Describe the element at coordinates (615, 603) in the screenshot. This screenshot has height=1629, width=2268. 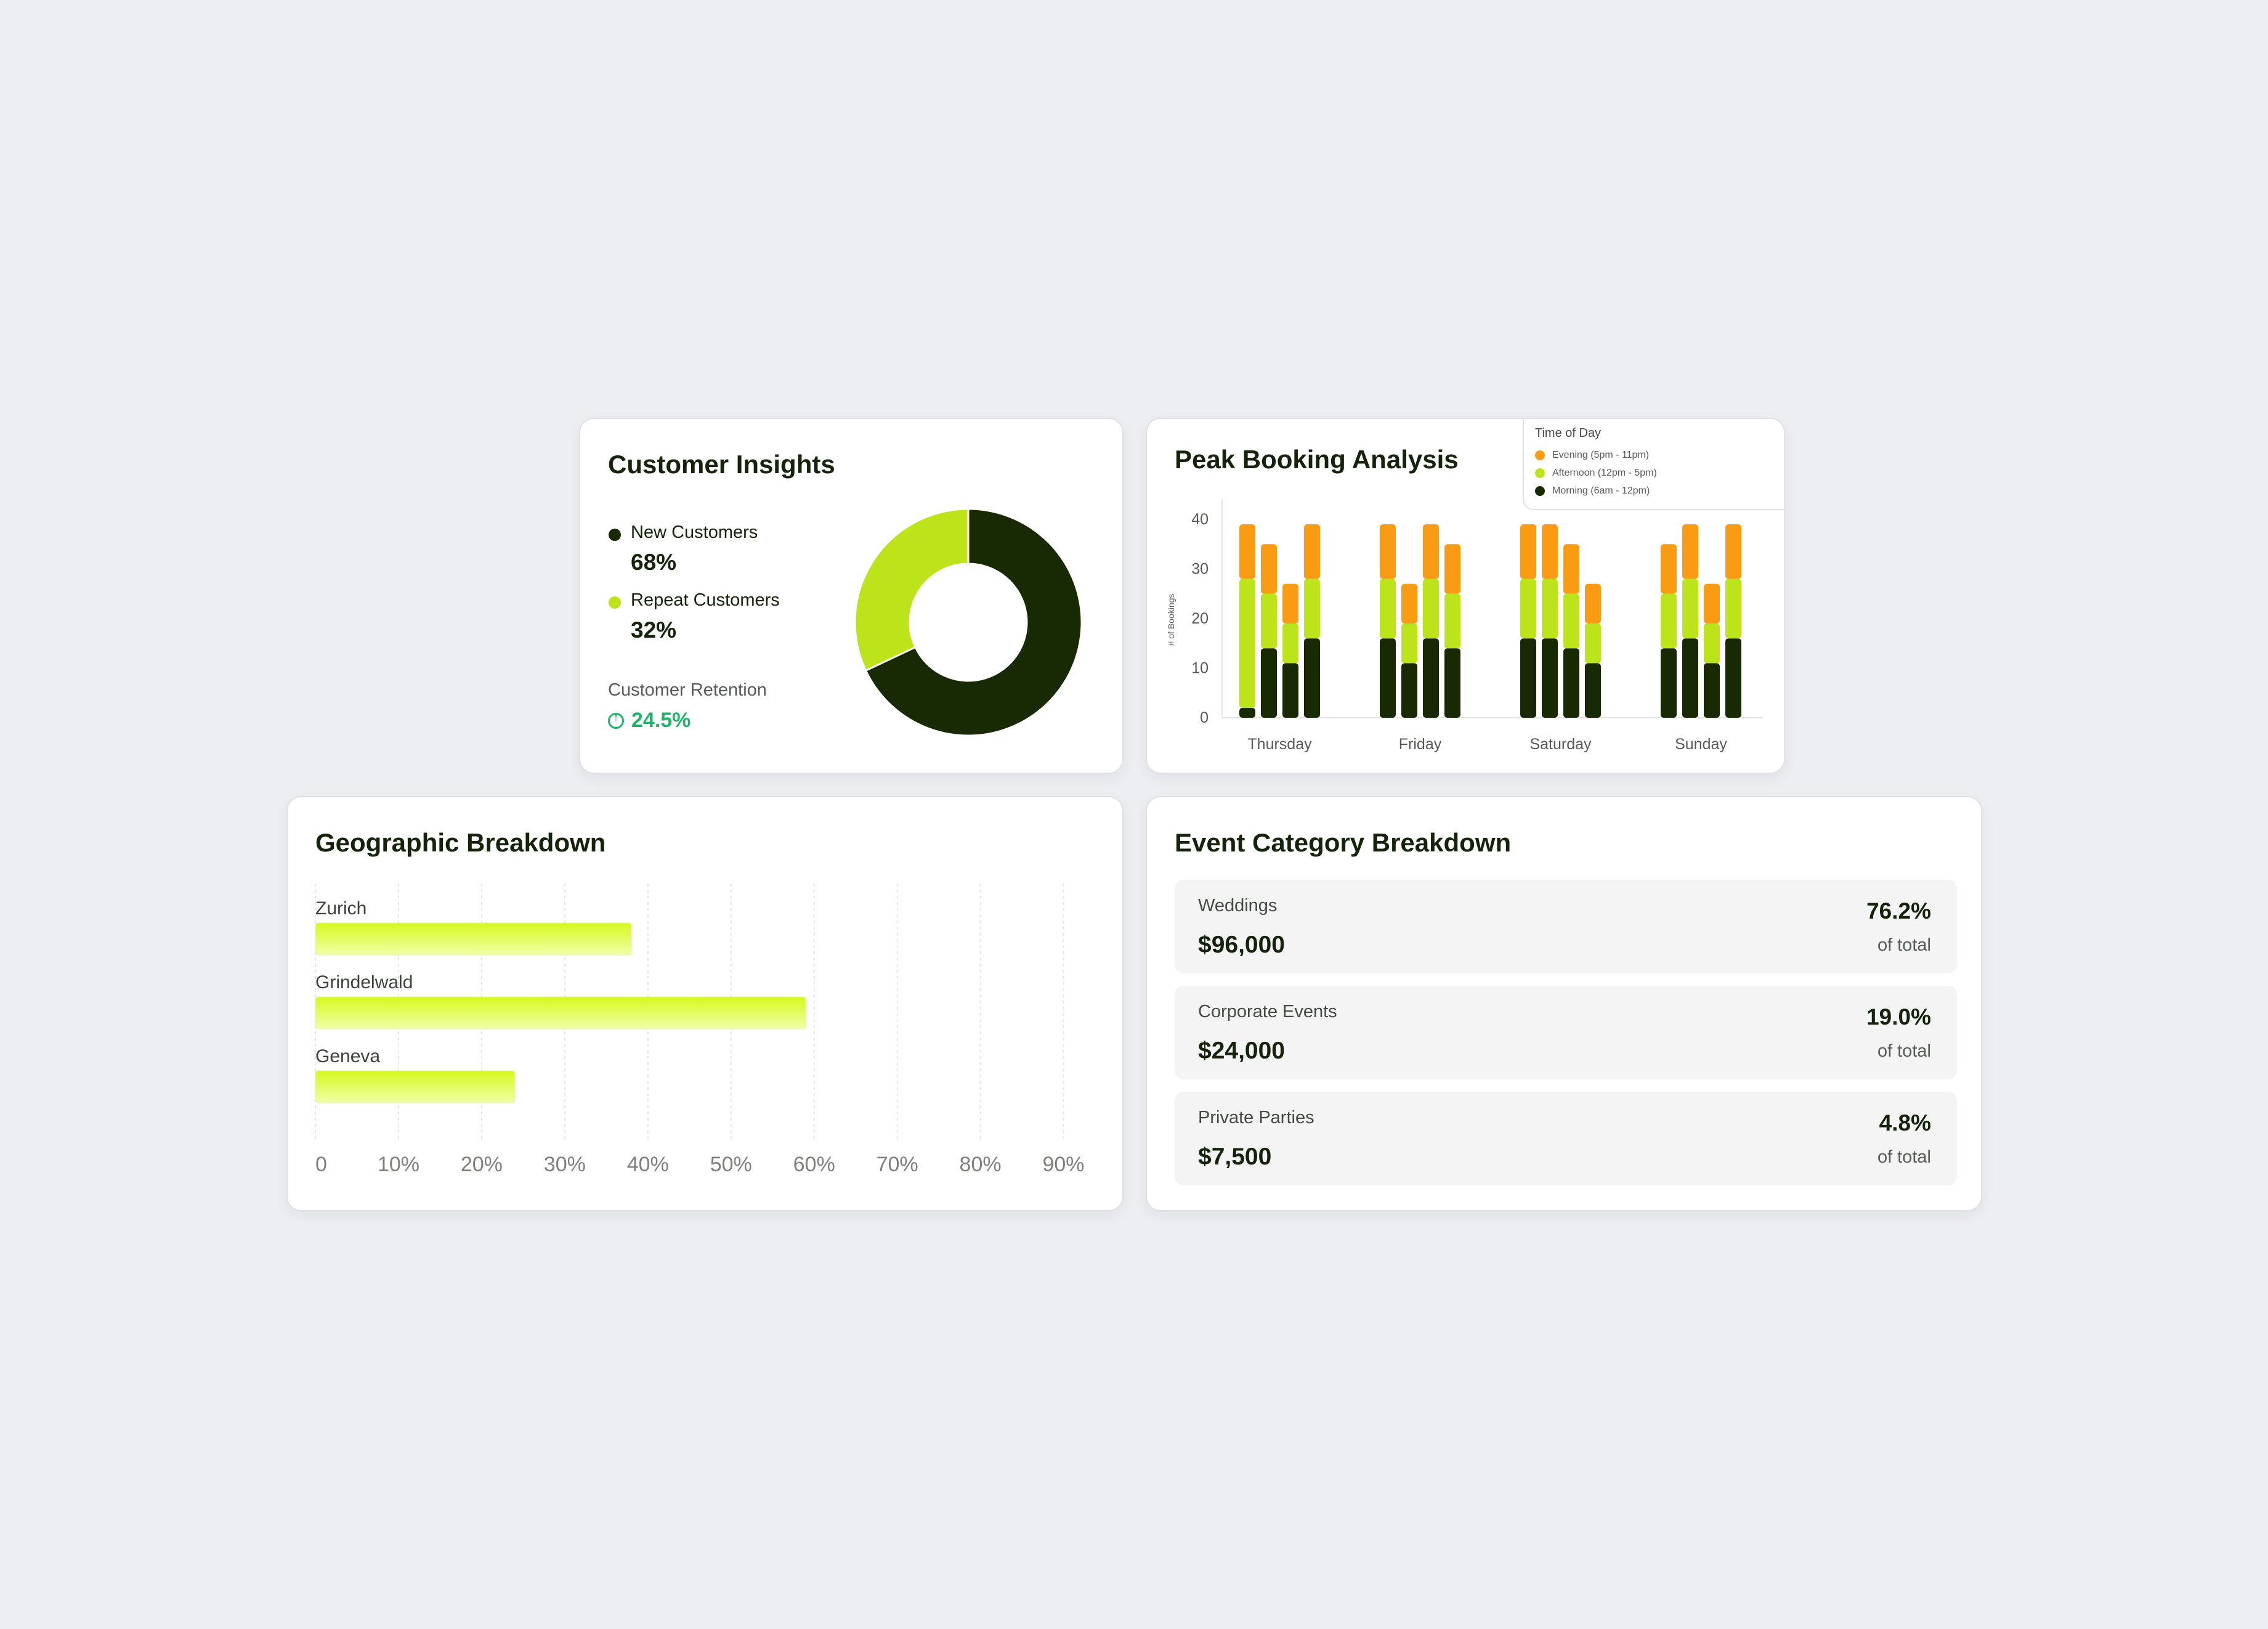
I see `legend-dot-repeat` at that location.